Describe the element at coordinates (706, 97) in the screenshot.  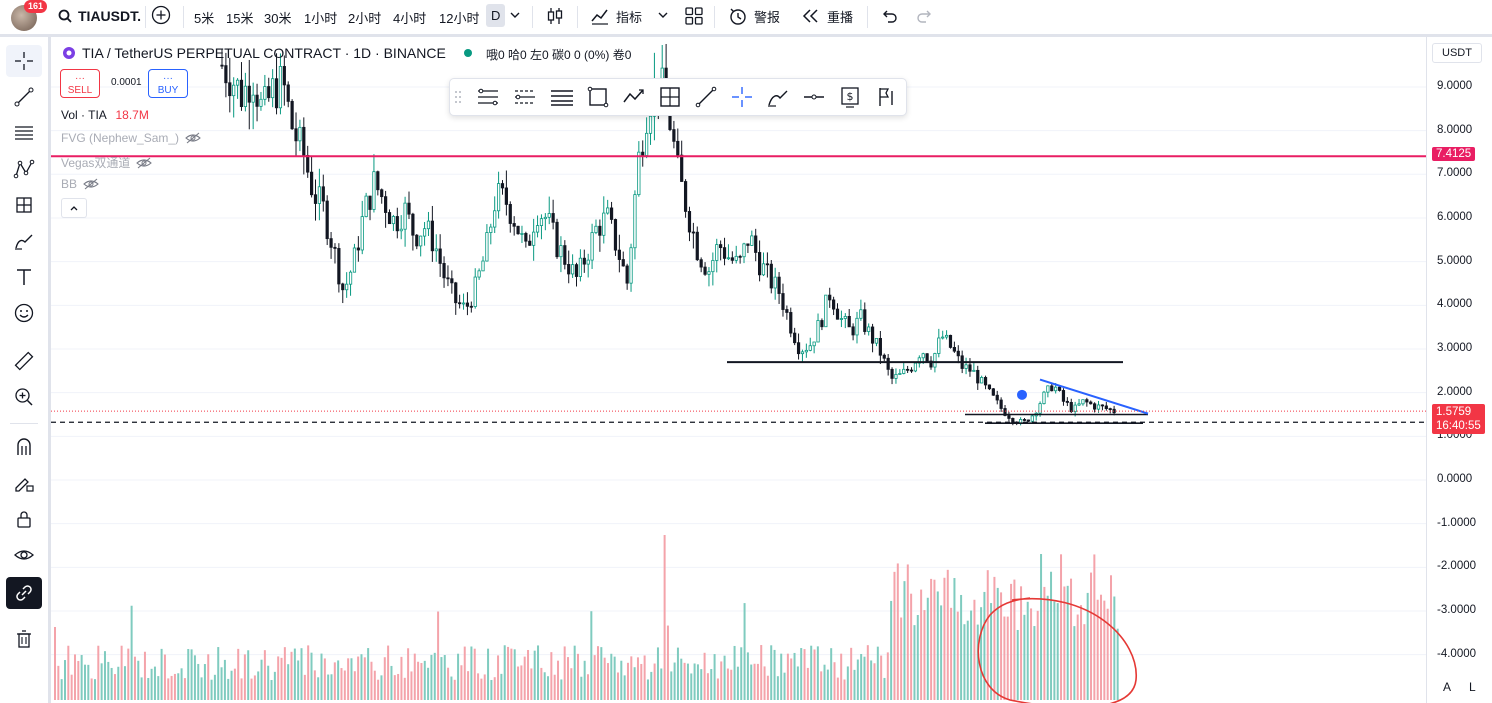
I see `ray-tool` at that location.